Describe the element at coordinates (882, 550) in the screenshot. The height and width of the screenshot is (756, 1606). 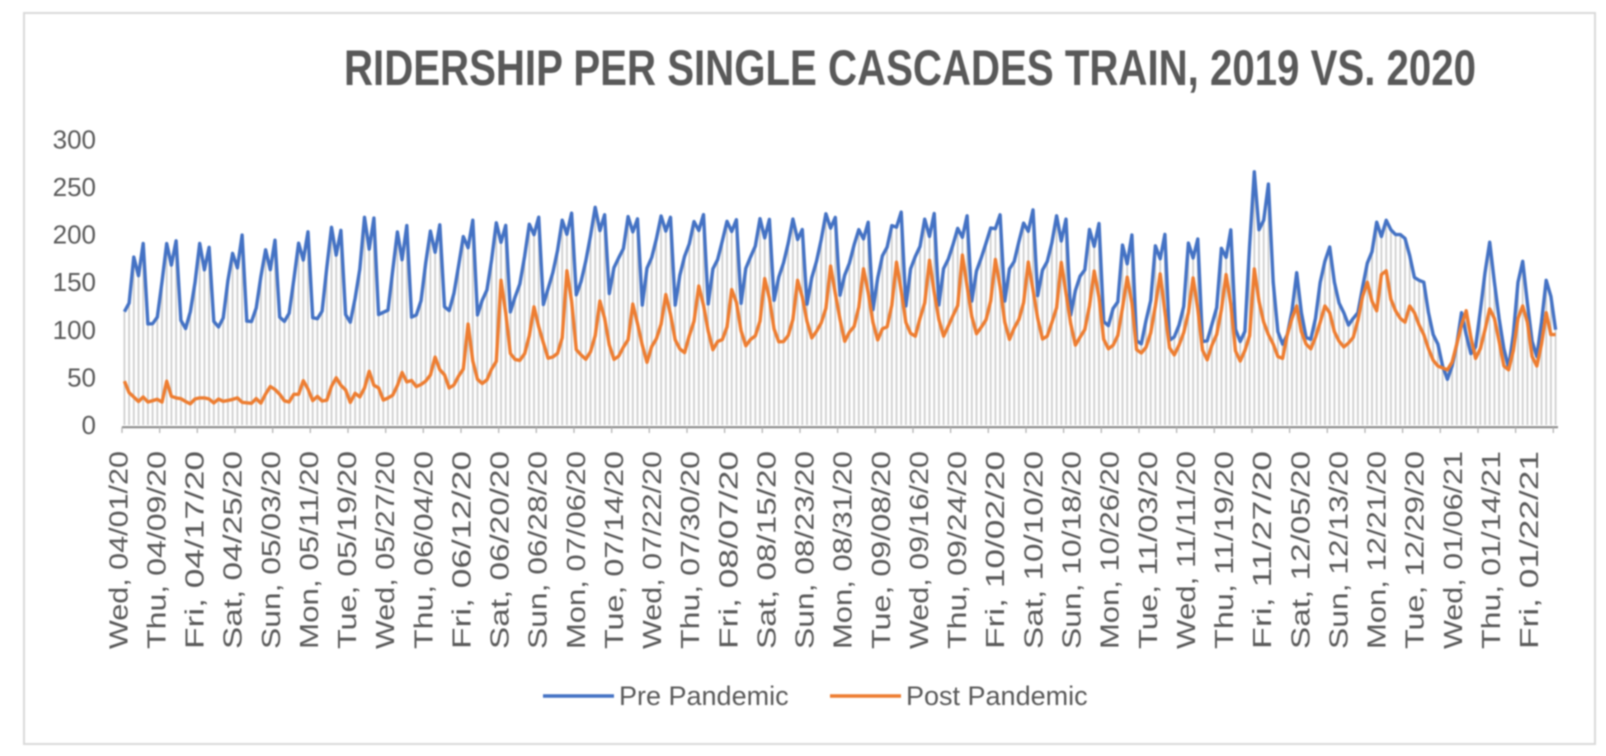
I see `svg-text: Tue, 09/08/20` at that location.